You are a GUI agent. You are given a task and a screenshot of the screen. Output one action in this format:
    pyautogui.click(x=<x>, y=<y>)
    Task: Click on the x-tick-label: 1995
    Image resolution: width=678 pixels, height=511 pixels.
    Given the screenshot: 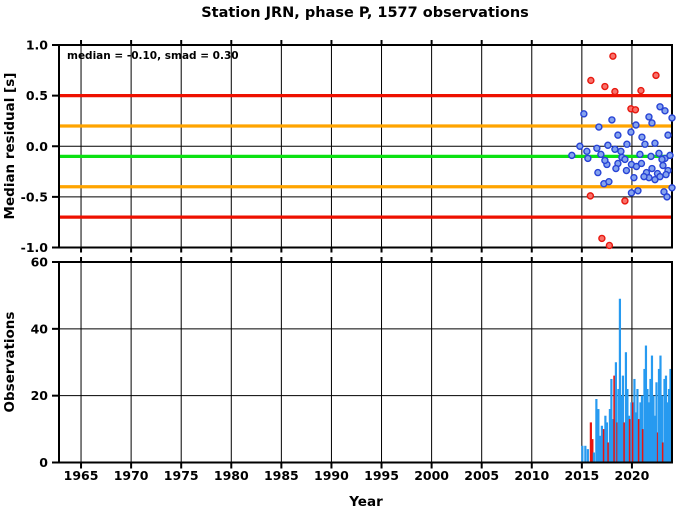 What is the action you would take?
    pyautogui.click(x=381, y=475)
    